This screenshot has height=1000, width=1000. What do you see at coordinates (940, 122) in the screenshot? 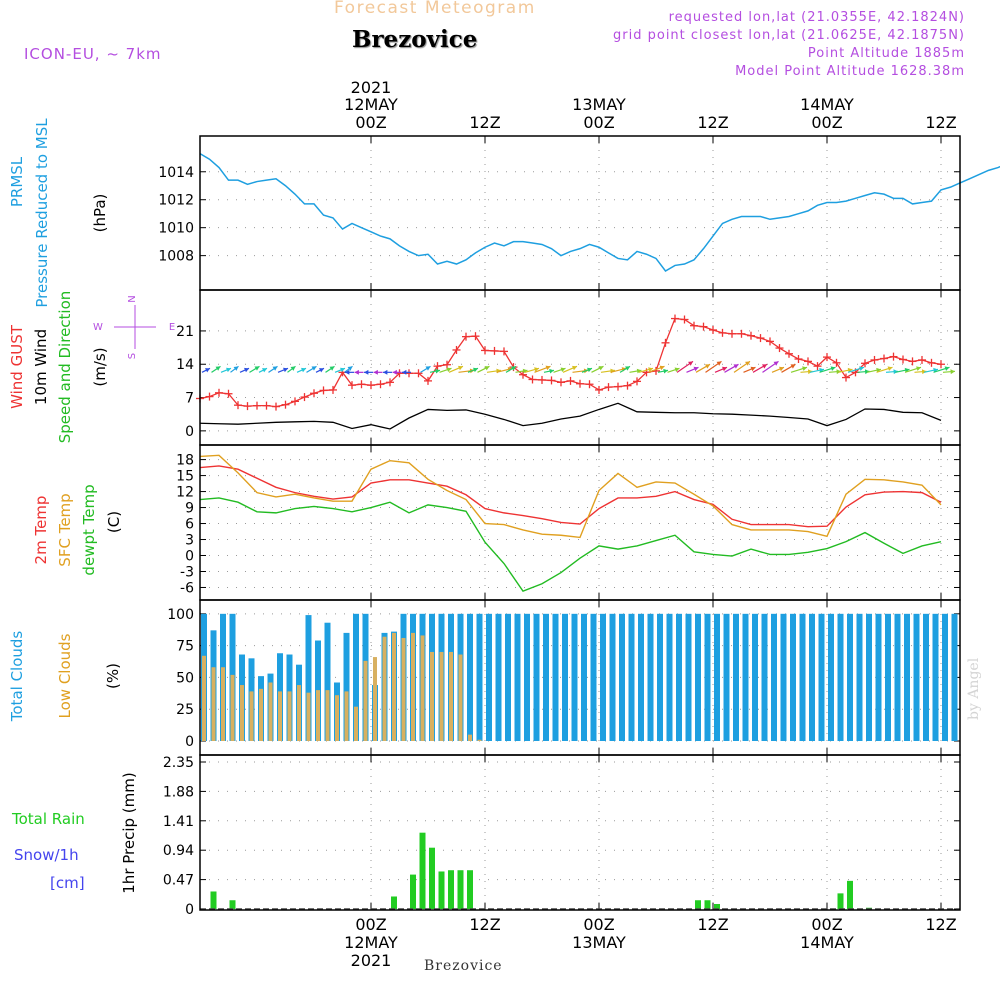
I see `top-time-label: 12Z` at bounding box center [940, 122].